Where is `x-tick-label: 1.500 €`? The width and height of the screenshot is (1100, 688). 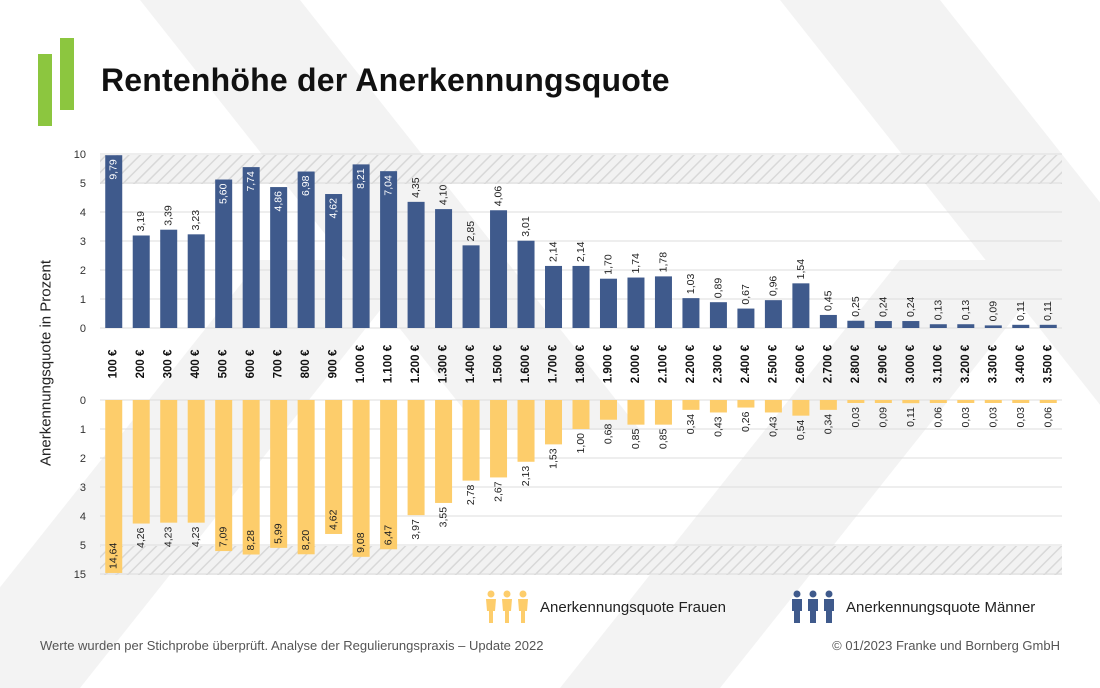 x-tick-label: 1.500 € is located at coordinates (499, 363).